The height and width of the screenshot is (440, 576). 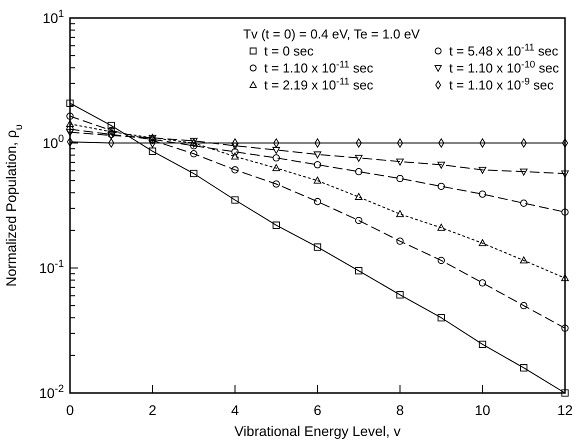 I want to click on y-tick-label: 10$^{-2}$, so click(x=51, y=391).